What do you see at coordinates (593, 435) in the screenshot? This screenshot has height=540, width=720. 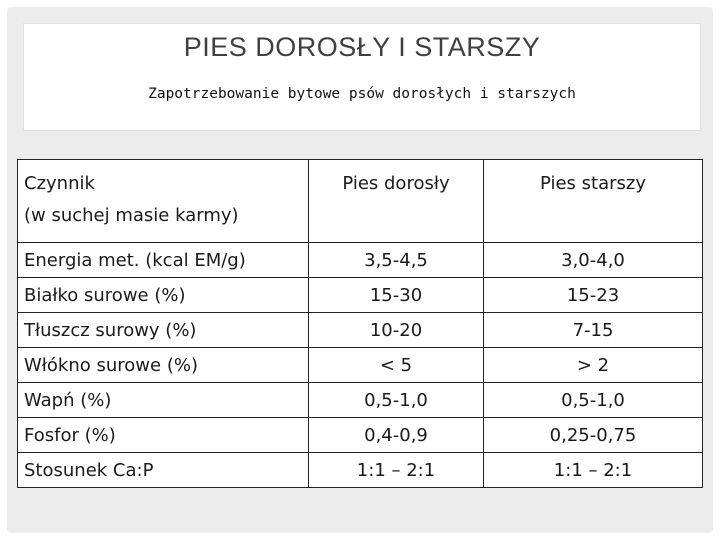 I see `row-senior-value: 0,25-0,75` at bounding box center [593, 435].